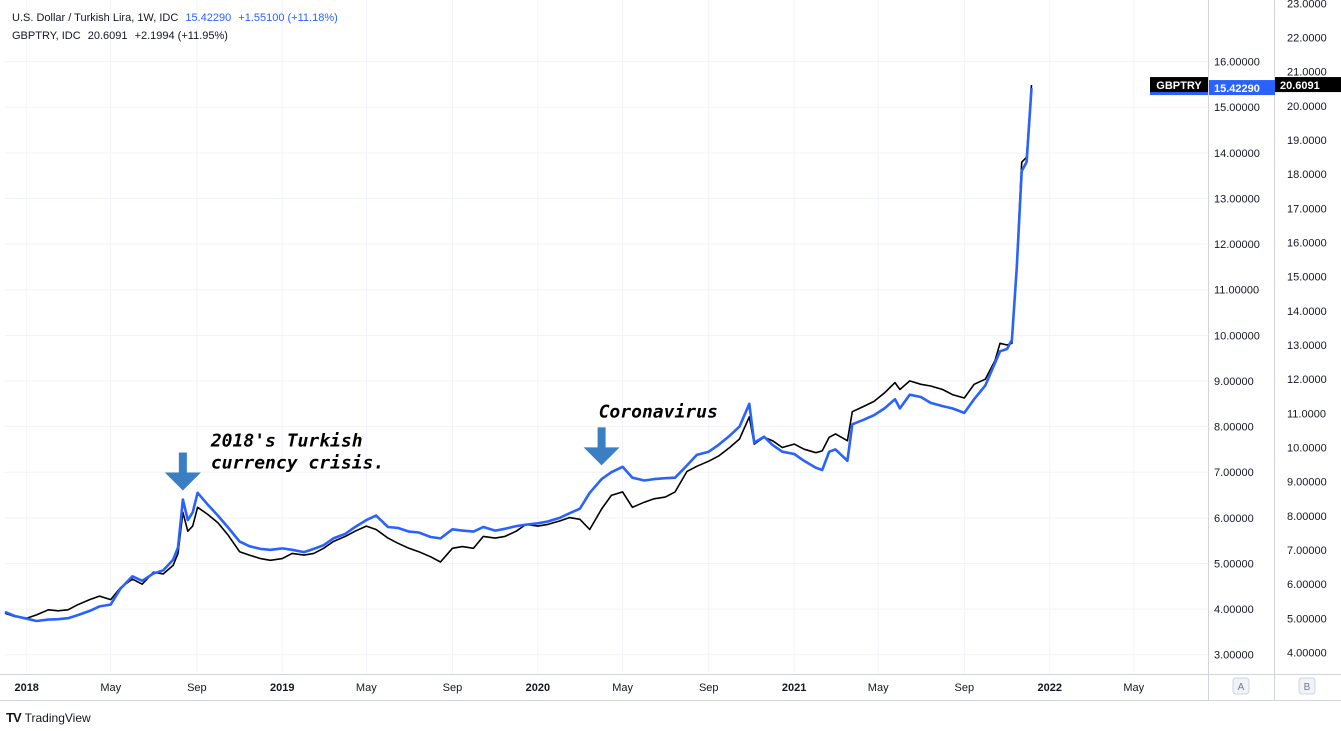 The width and height of the screenshot is (1341, 731). I want to click on y-axis-b-tick-label: 23.0000, so click(1307, 5).